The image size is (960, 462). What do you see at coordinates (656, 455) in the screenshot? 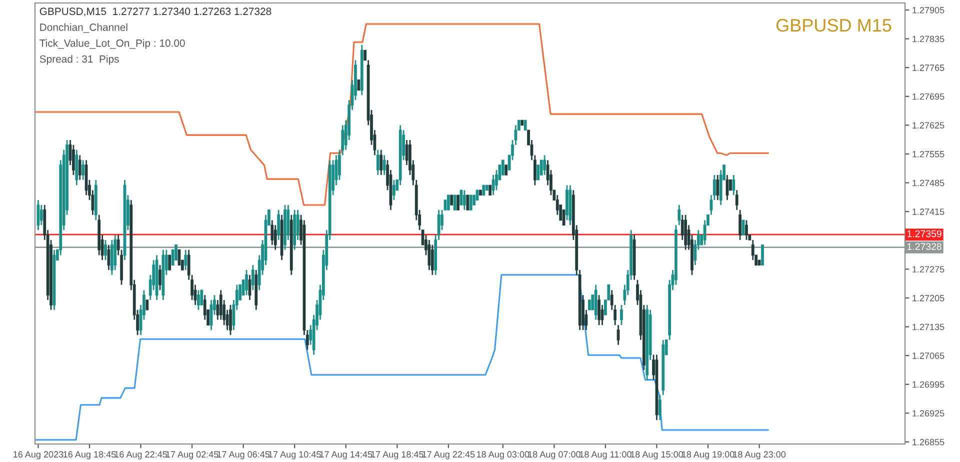
I see `x-tick-label: 18 Aug 15:00` at bounding box center [656, 455].